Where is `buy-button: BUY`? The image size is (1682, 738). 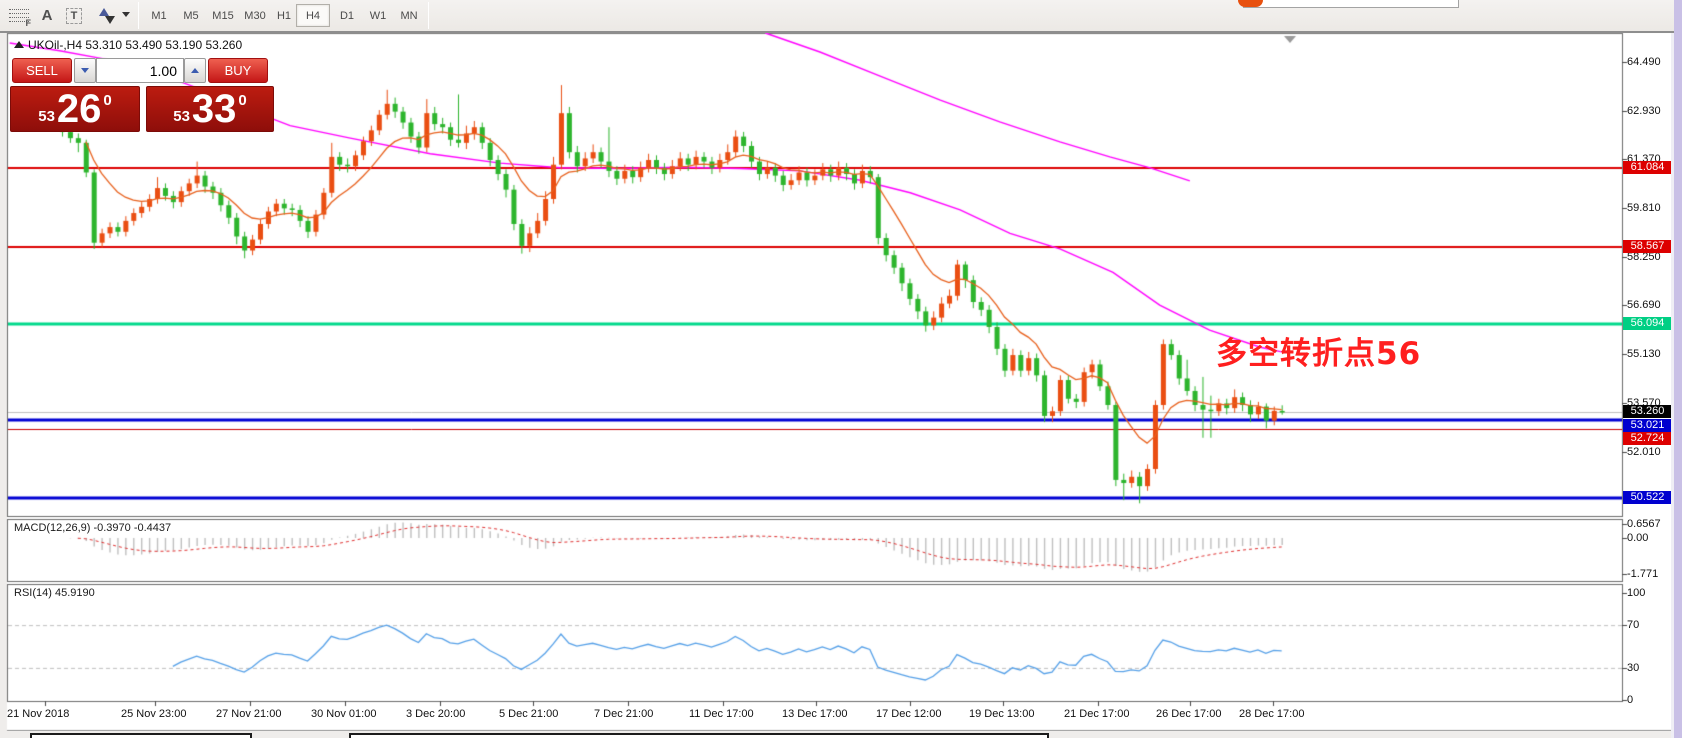
buy-button: BUY is located at coordinates (238, 70).